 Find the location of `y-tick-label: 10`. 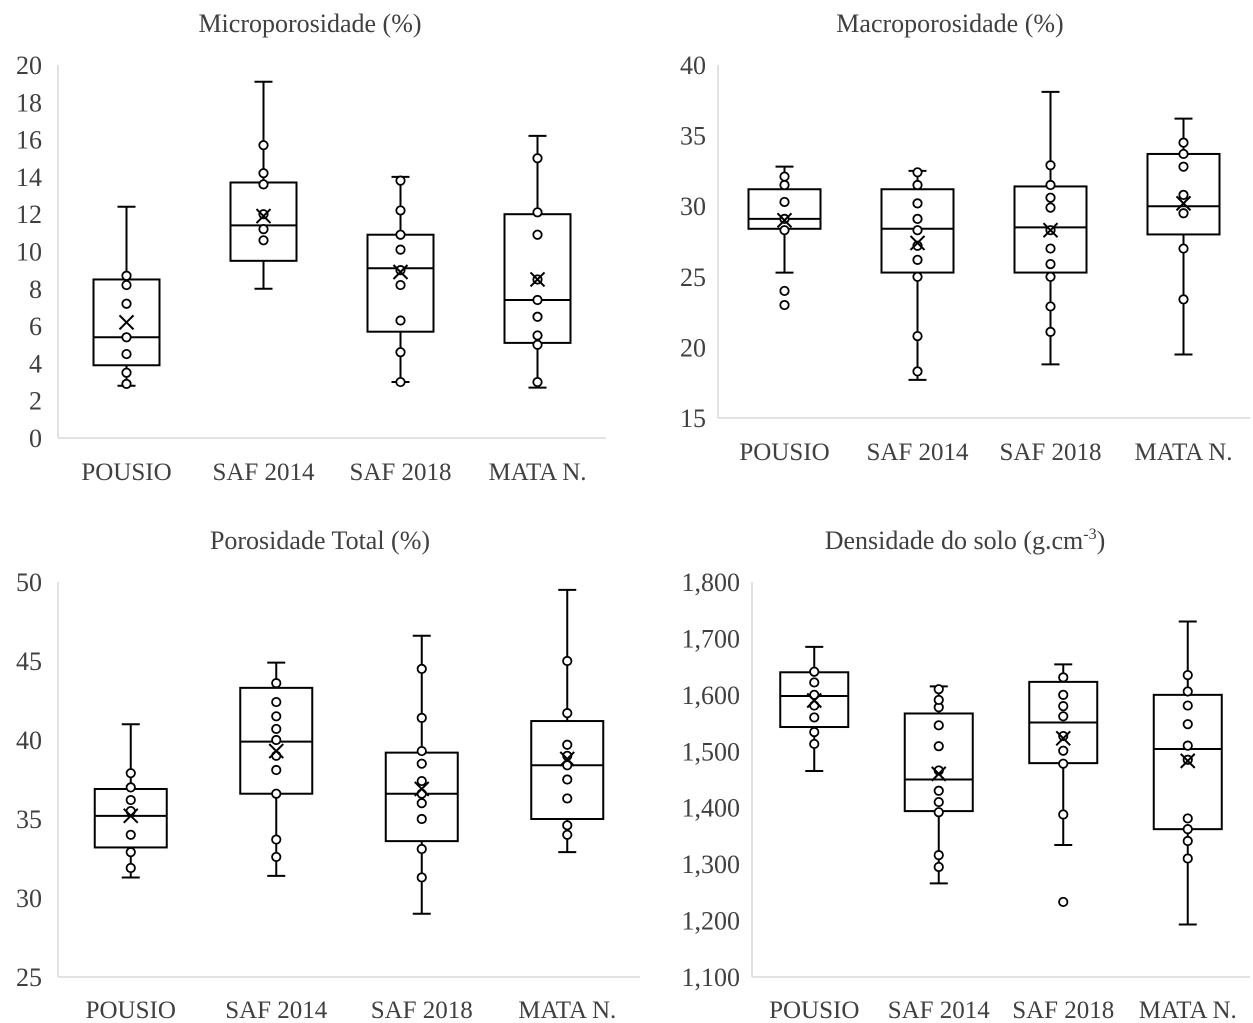

y-tick-label: 10 is located at coordinates (29, 252).